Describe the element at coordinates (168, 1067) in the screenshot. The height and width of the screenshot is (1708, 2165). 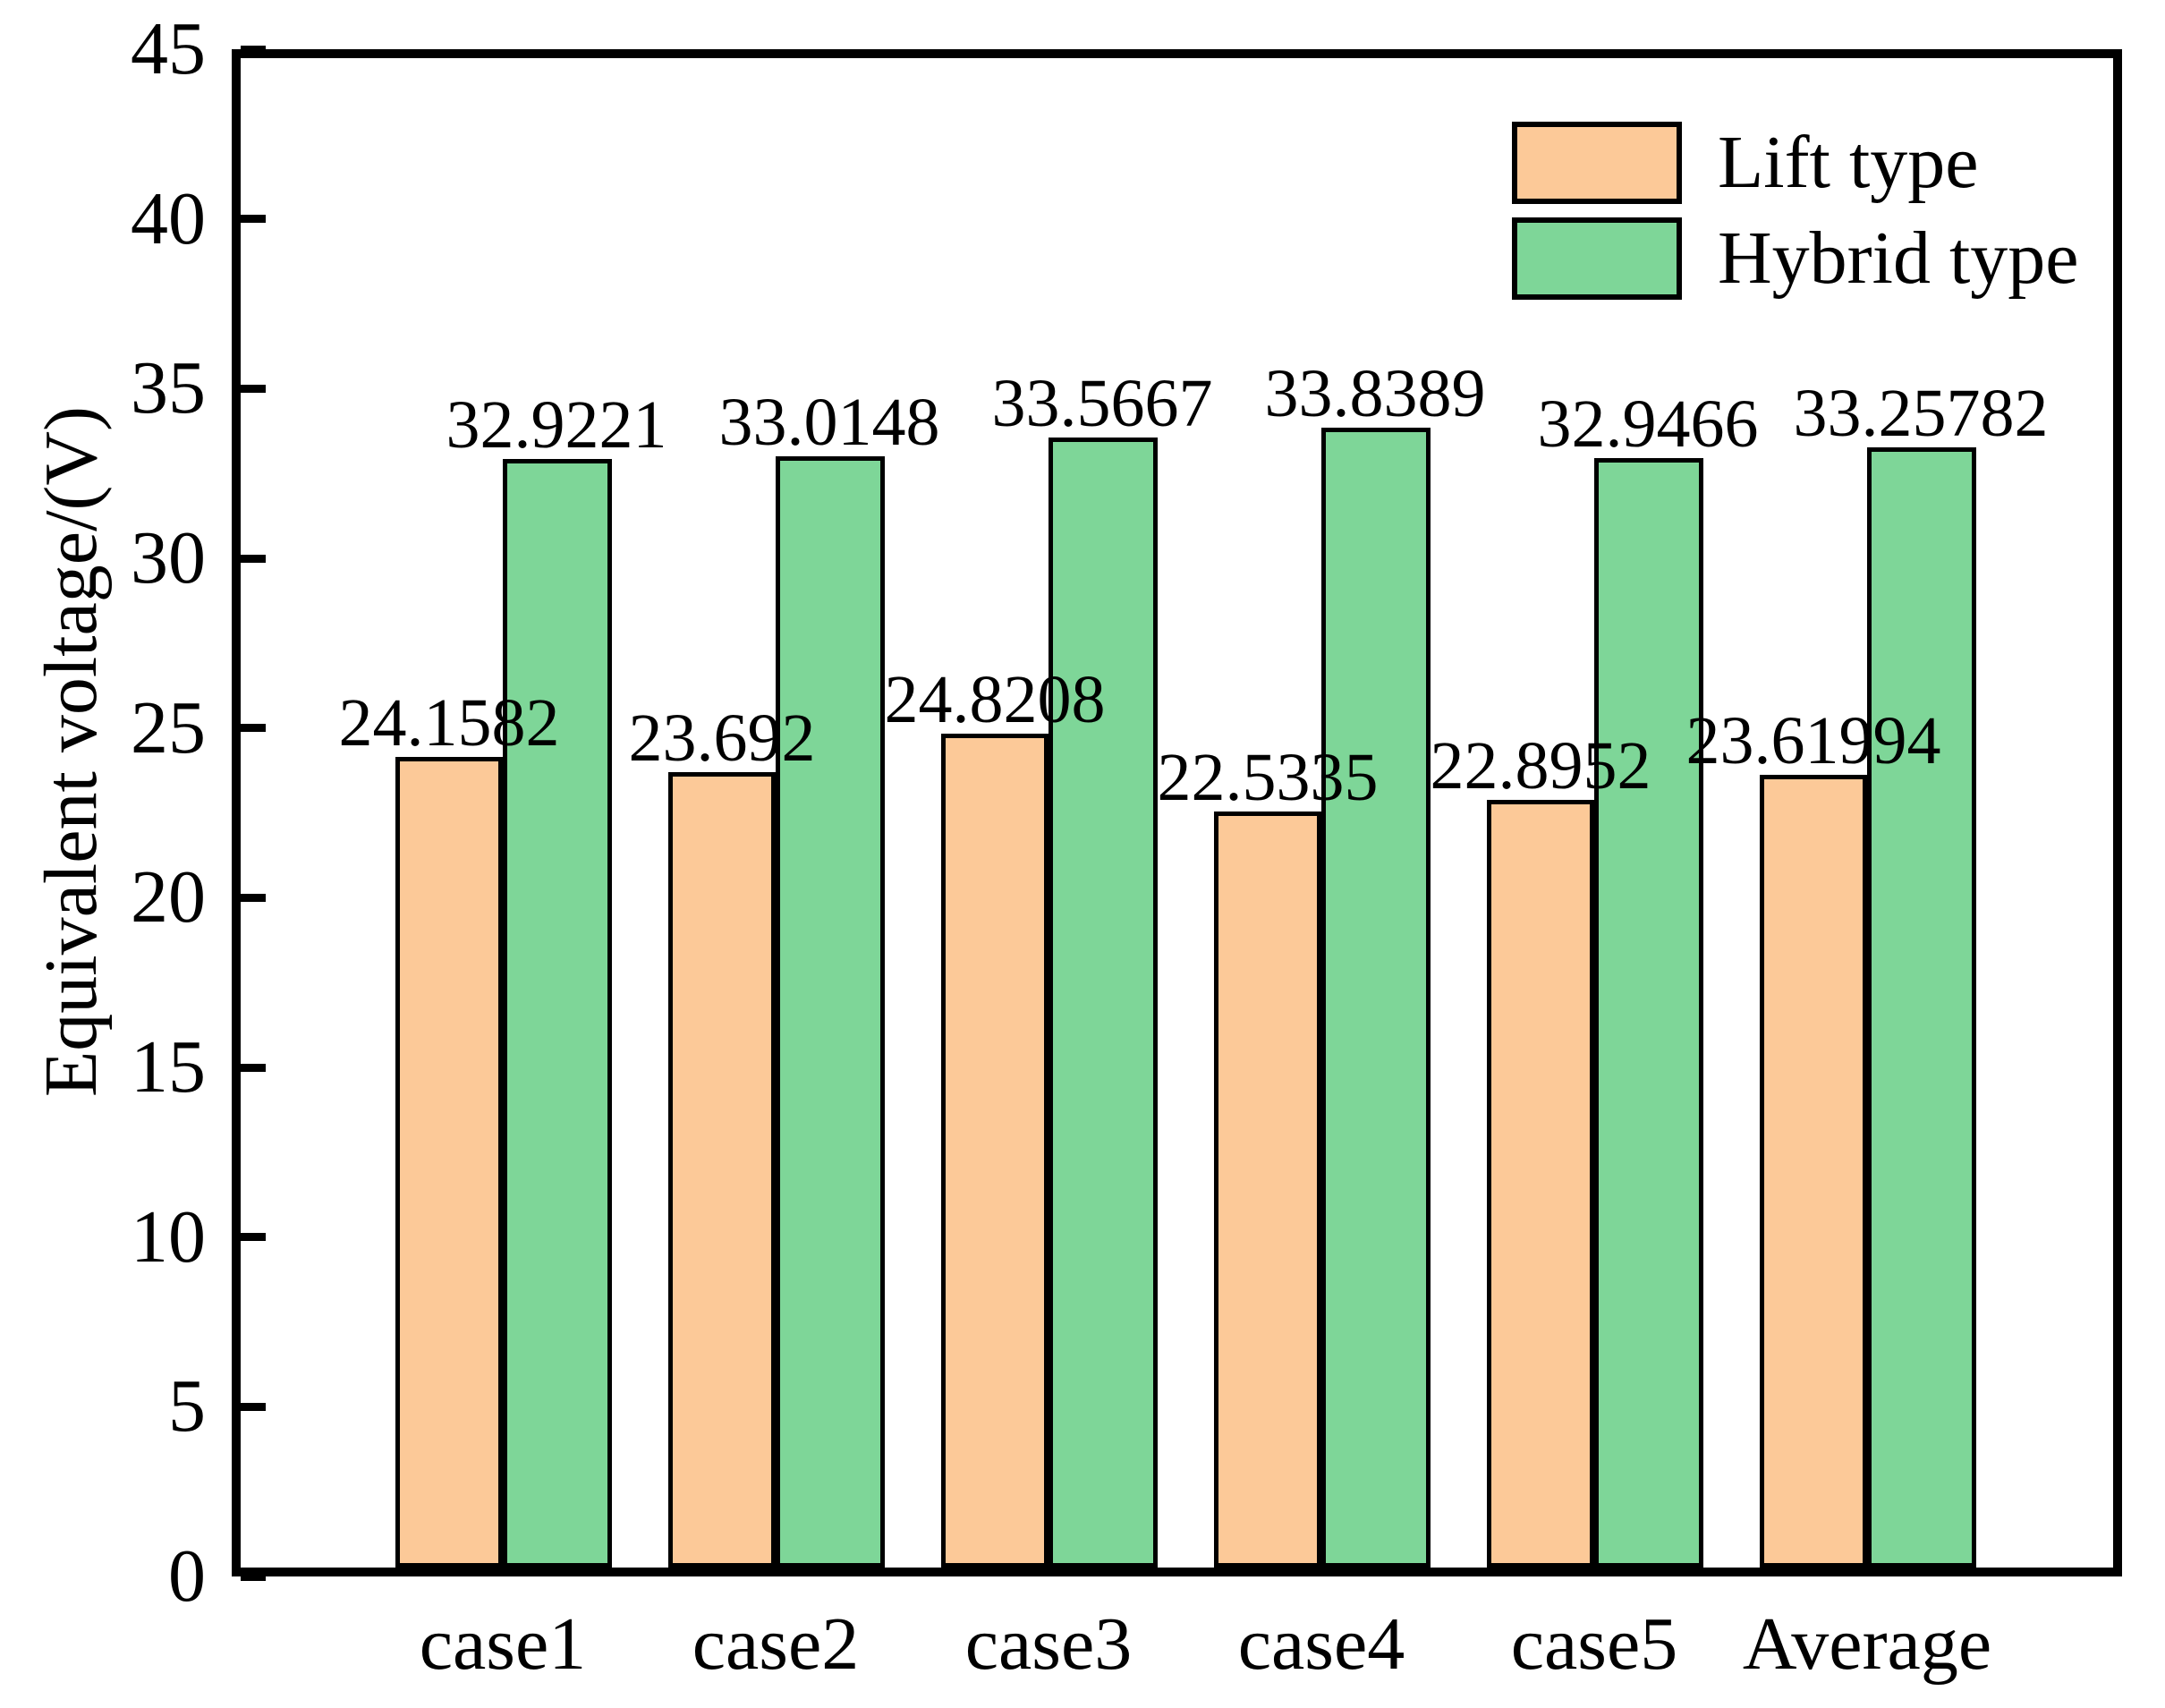
I see `y-axis-tick-label: 15` at that location.